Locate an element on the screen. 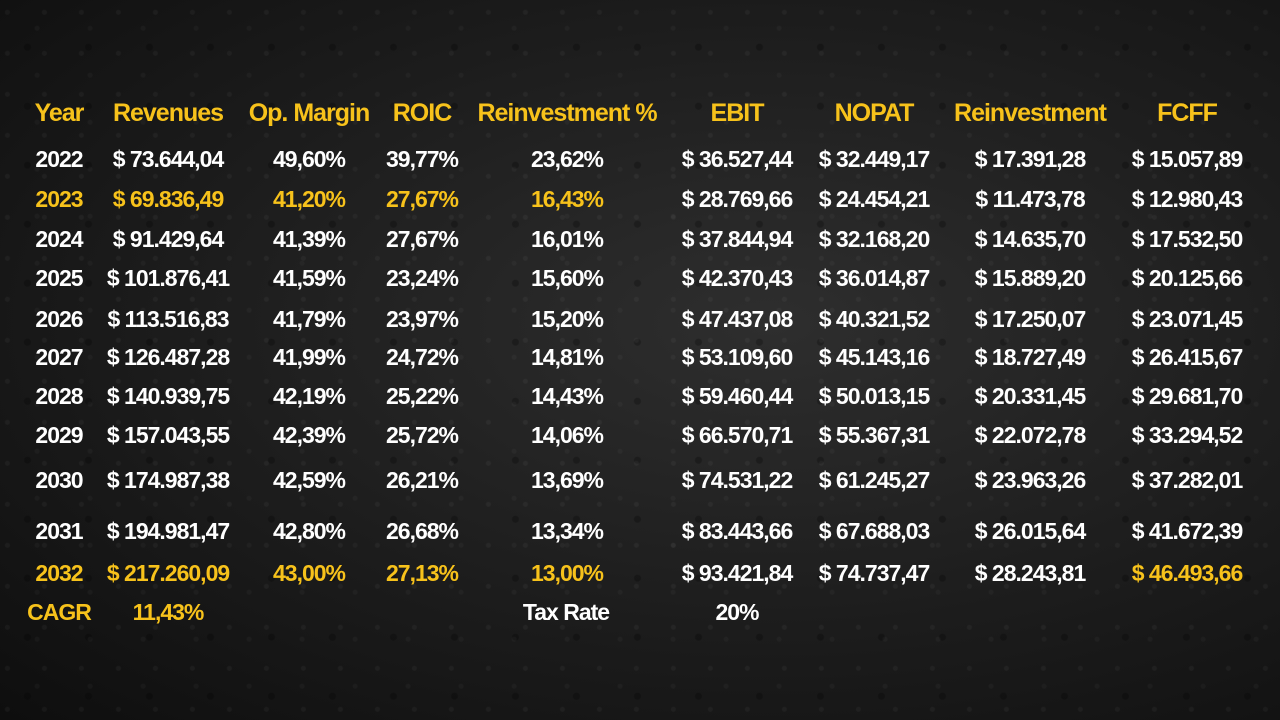 This screenshot has height=720, width=1280. cell-revenues: $ 91.429,64 is located at coordinates (168, 239).